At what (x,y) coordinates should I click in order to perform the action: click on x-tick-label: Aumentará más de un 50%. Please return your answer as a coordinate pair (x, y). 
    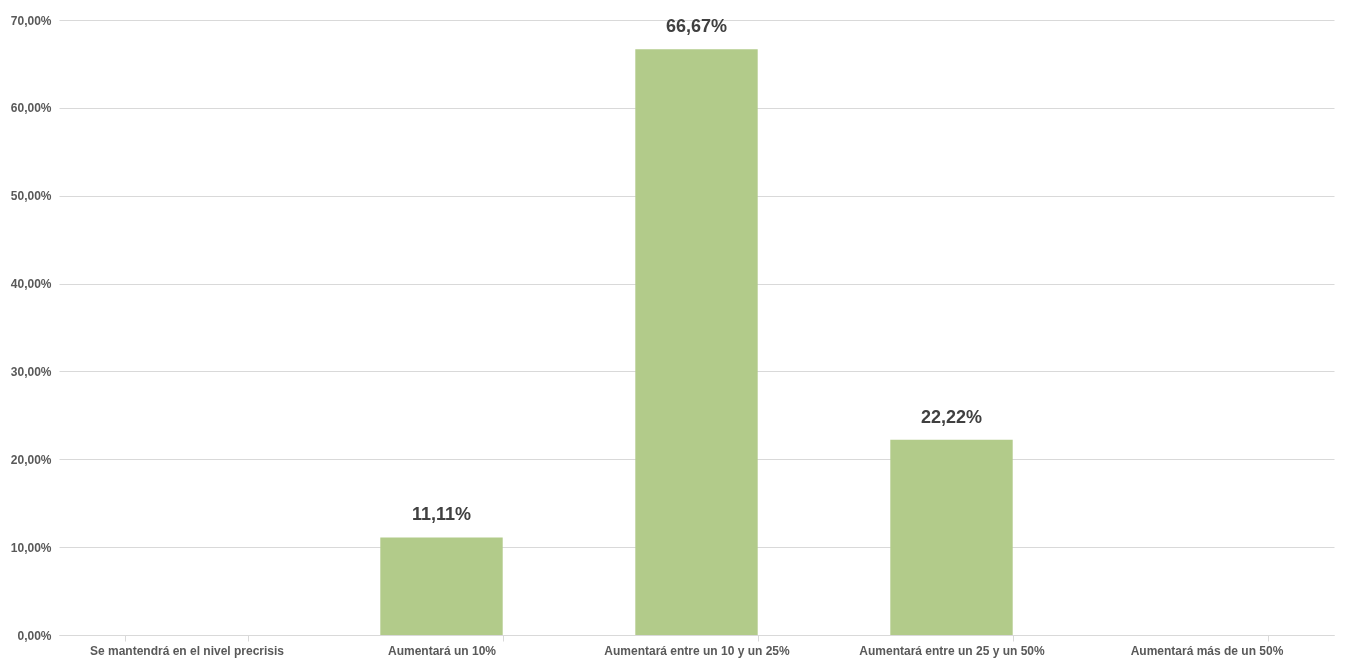
    Looking at the image, I should click on (1207, 650).